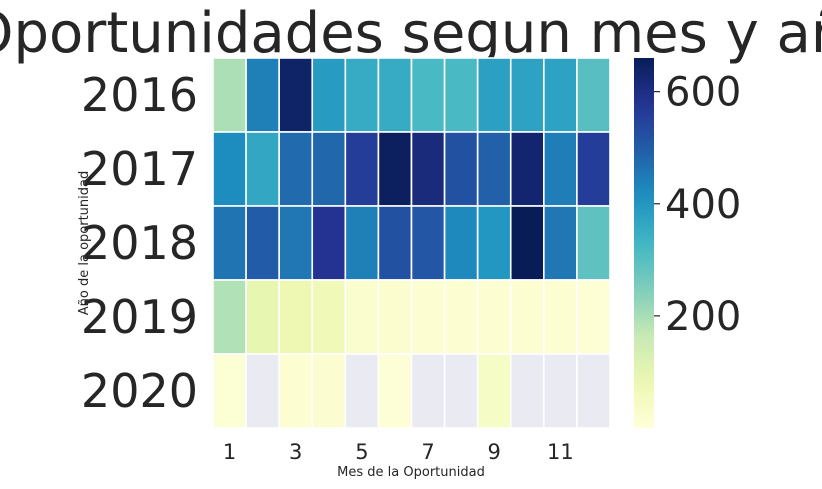  What do you see at coordinates (229, 452) in the screenshot?
I see `x-tick-label: 1` at bounding box center [229, 452].